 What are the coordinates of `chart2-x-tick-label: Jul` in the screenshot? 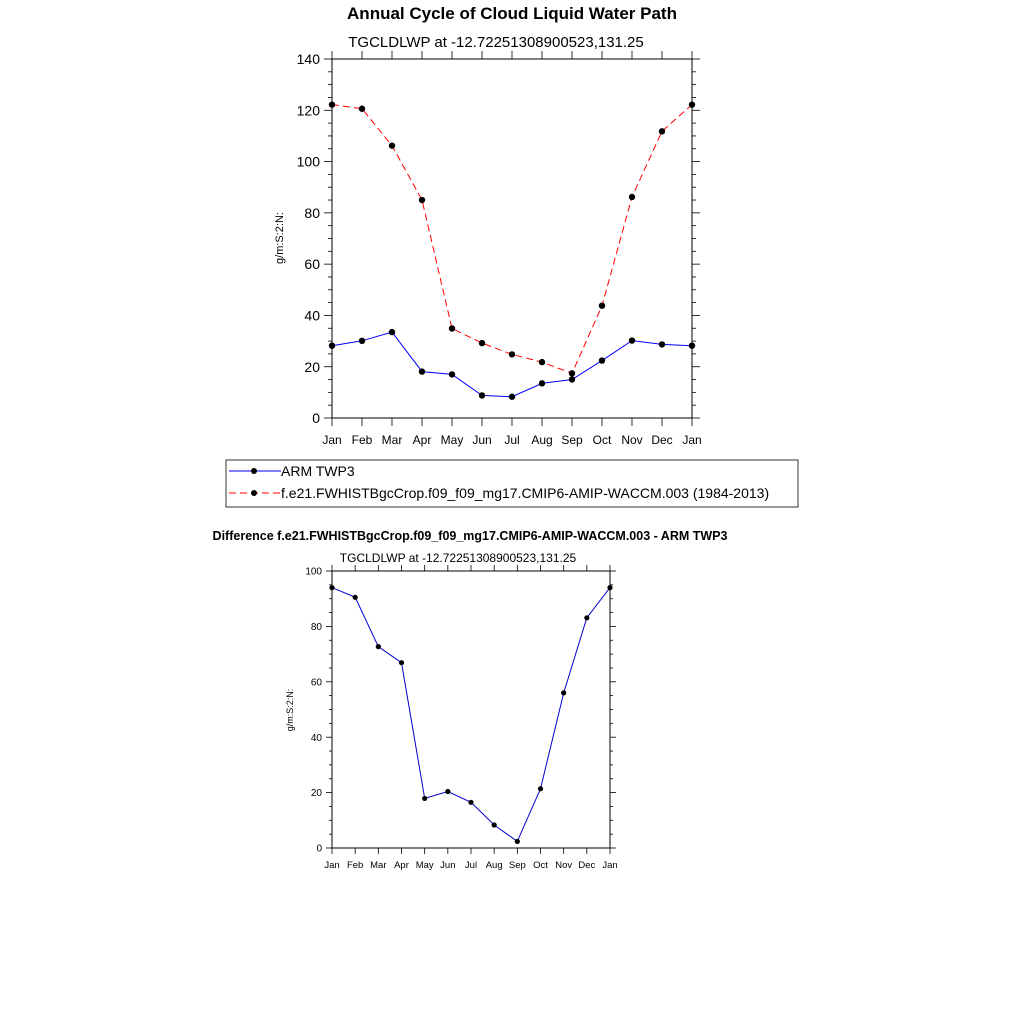 It's located at (471, 865).